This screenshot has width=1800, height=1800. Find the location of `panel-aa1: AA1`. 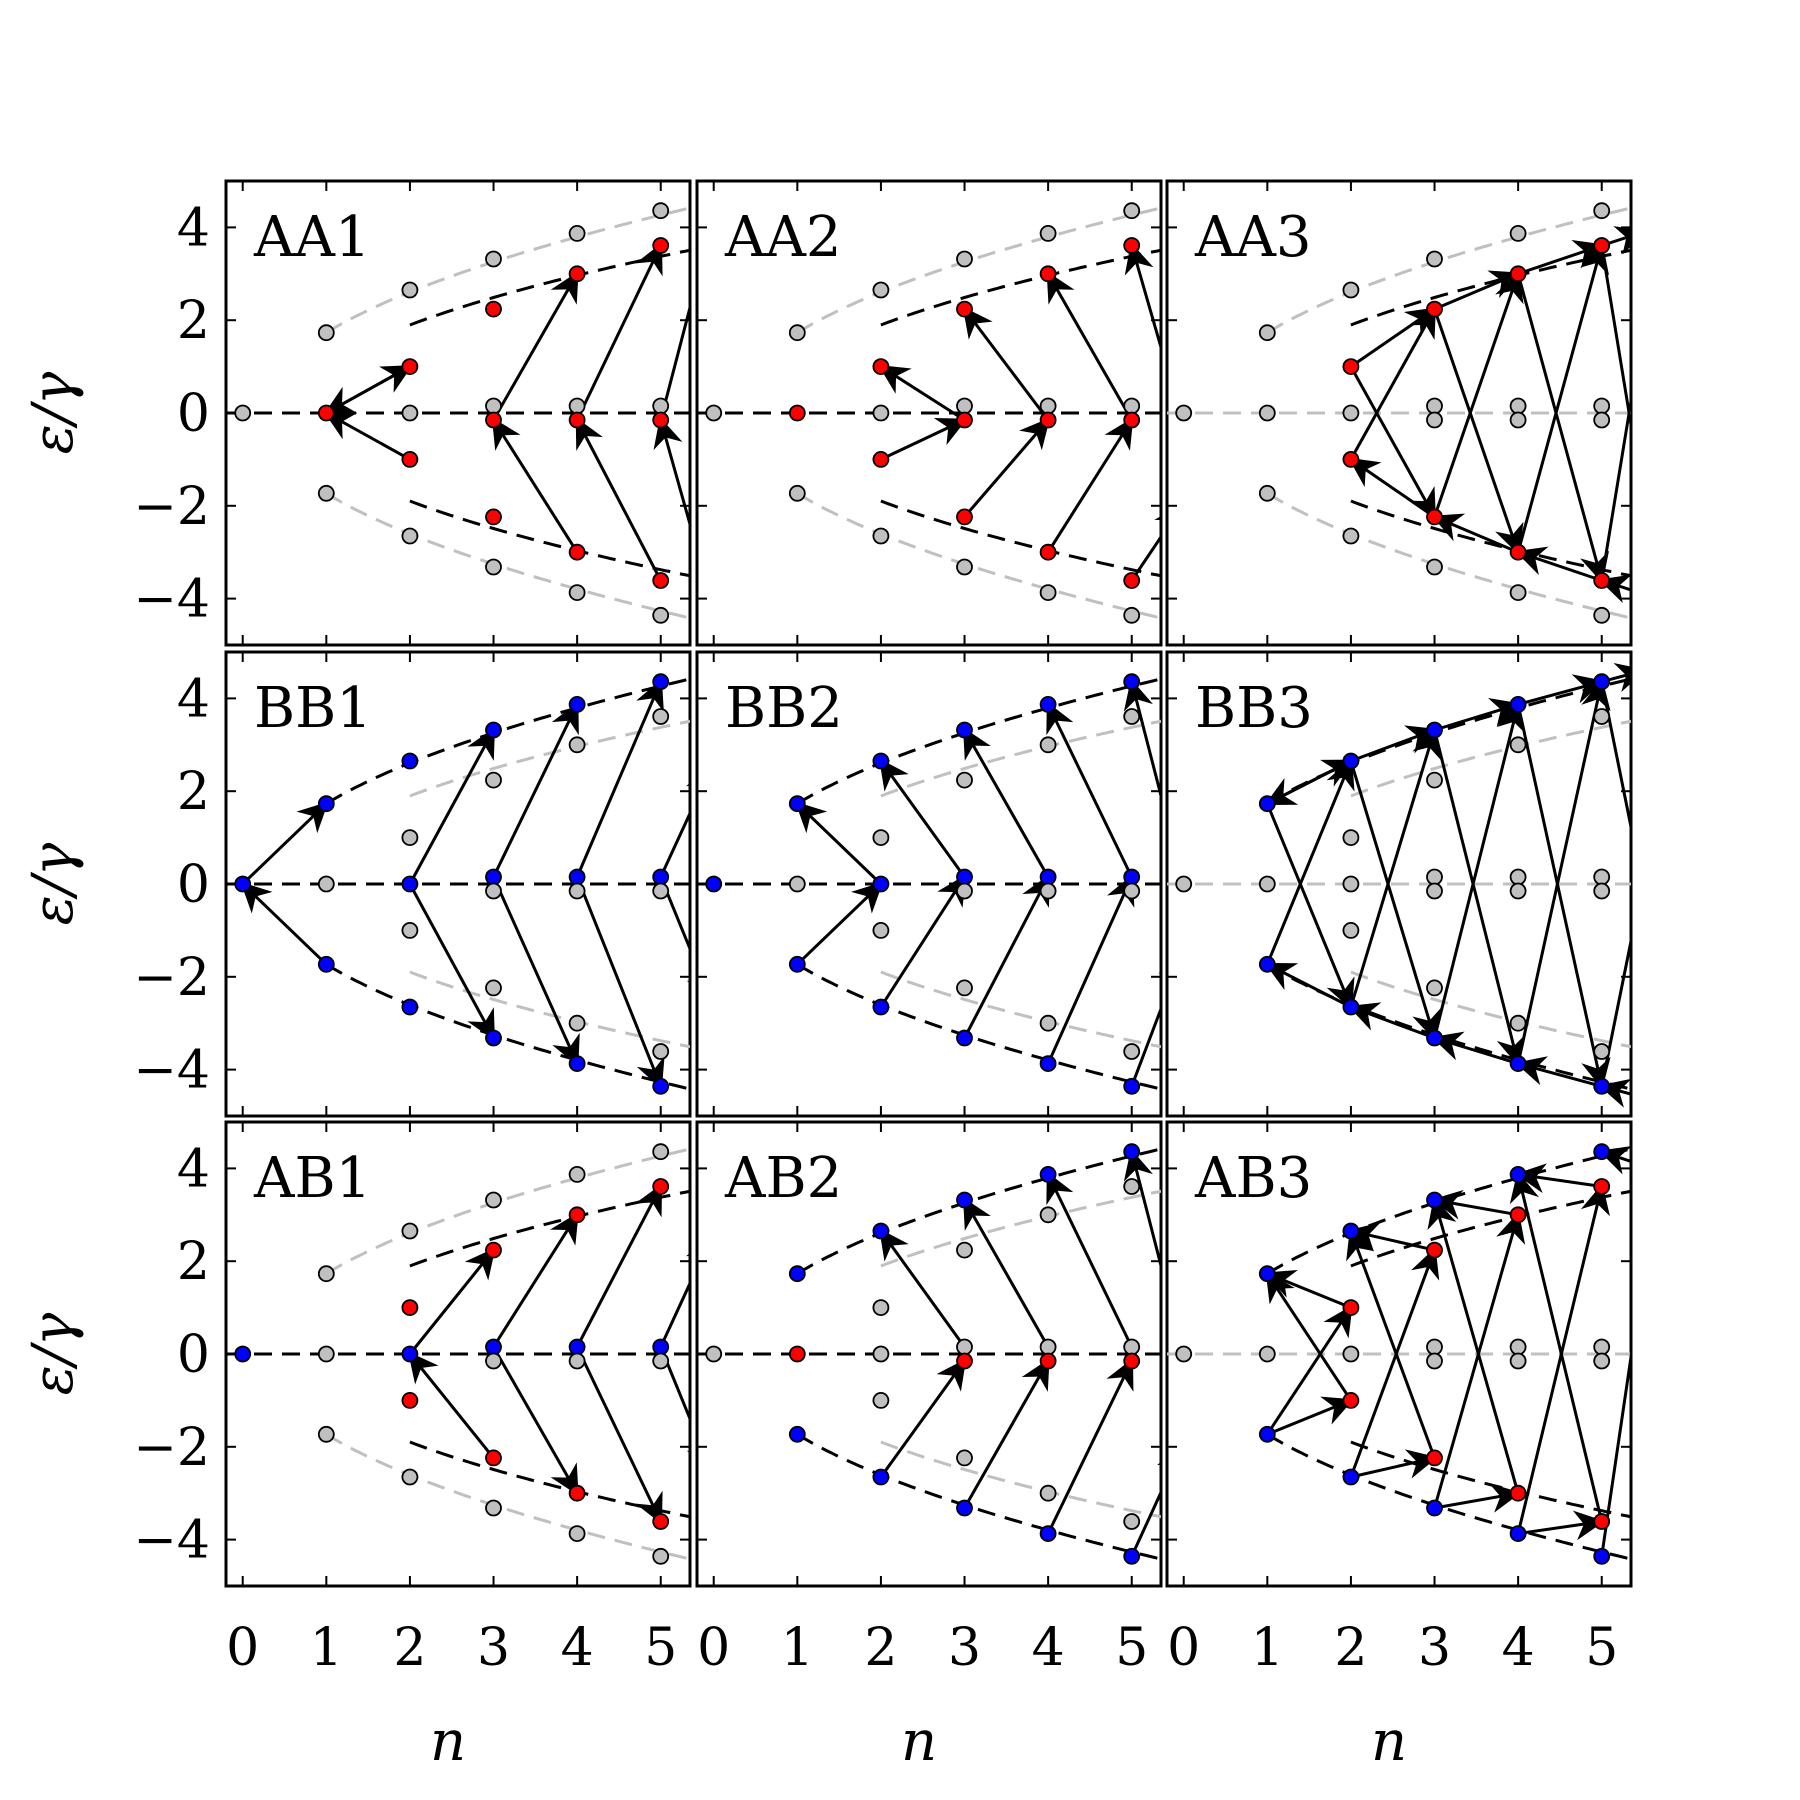

panel-aa1: AA1 is located at coordinates (458, 413).